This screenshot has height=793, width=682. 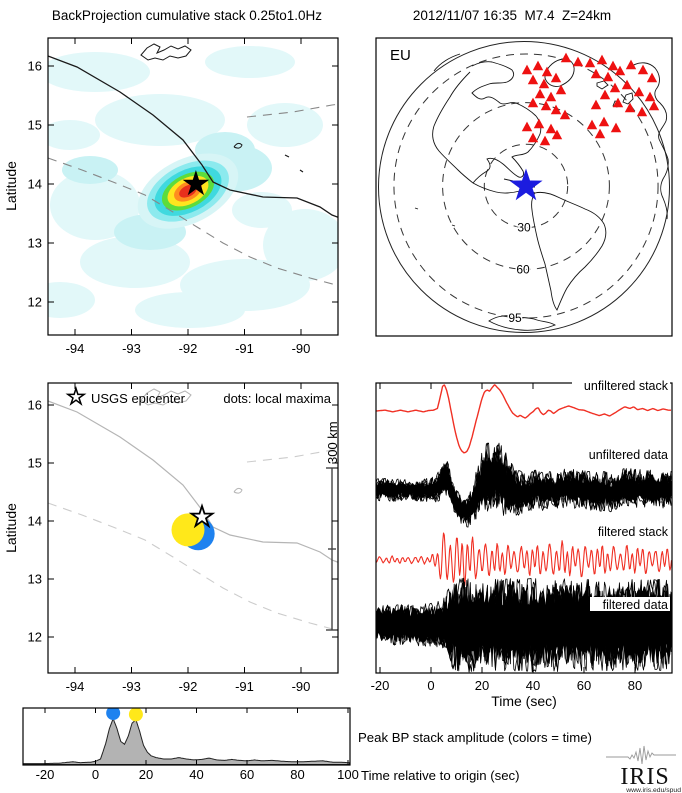 I want to click on scale-bar-label: 300 km, so click(x=332, y=442).